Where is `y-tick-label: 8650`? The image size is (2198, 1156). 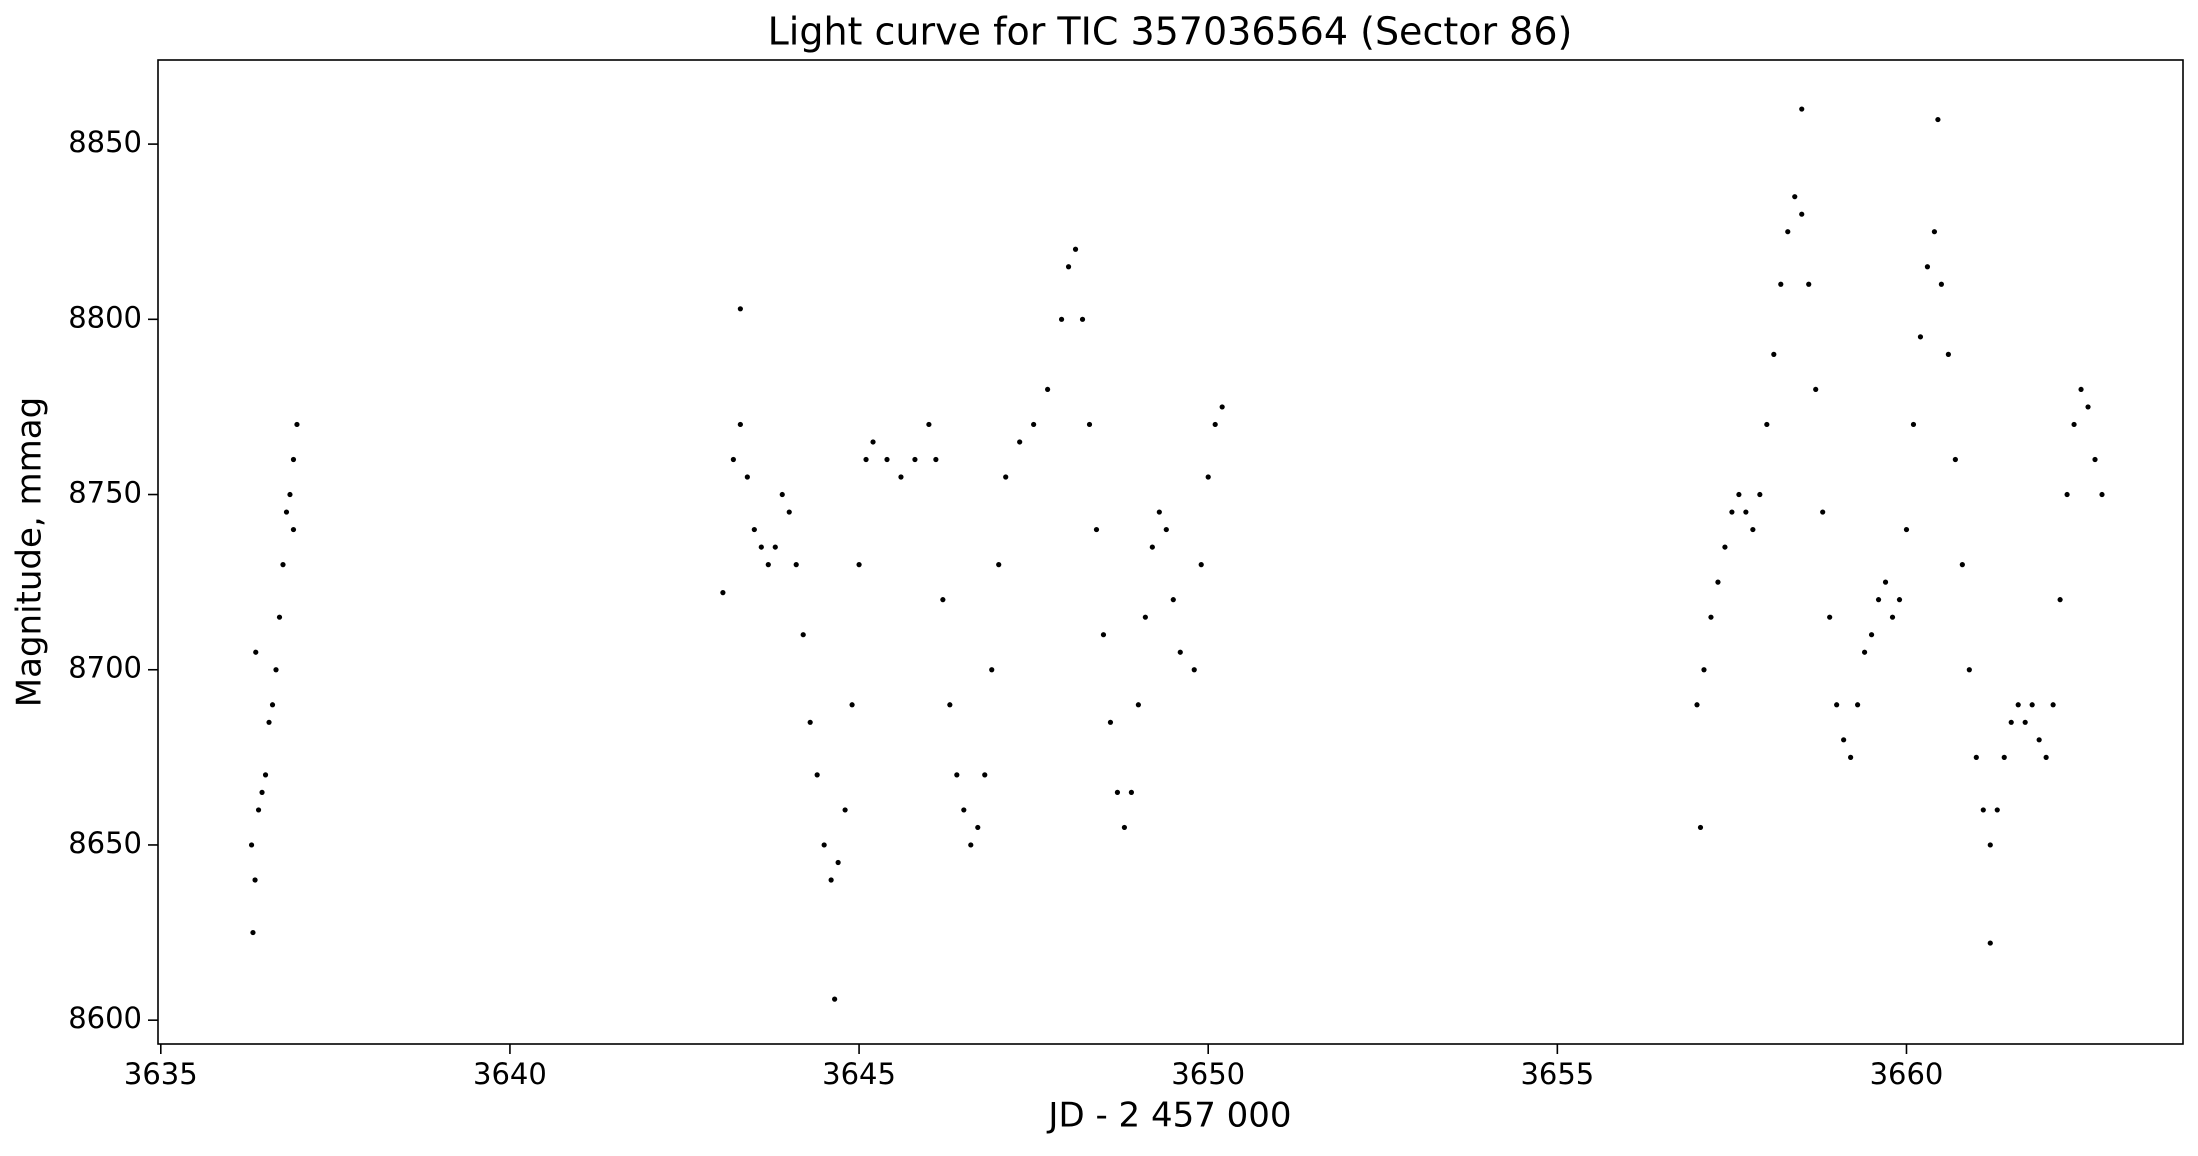
y-tick-label: 8650 is located at coordinates (105, 843).